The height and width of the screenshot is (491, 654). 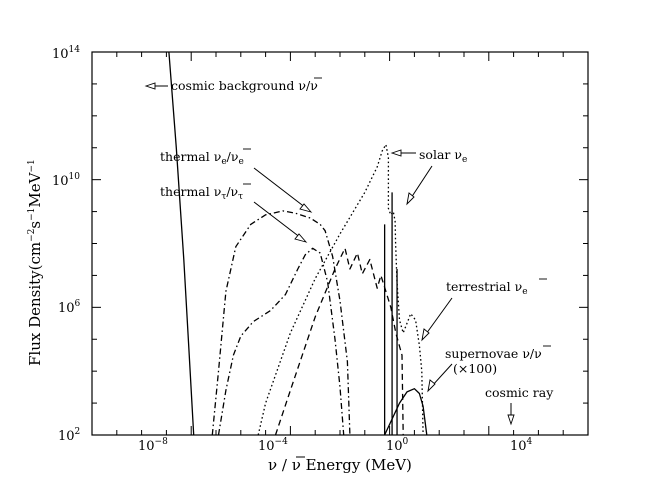 What do you see at coordinates (66, 180) in the screenshot?
I see `y-tick-label: 10¹⁰` at bounding box center [66, 180].